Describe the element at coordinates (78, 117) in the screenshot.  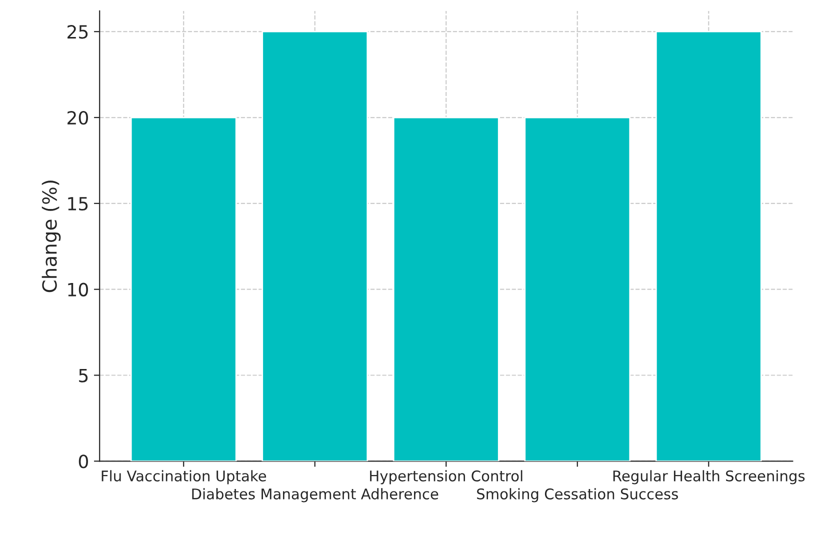
I see `y-tick-label: 20` at that location.